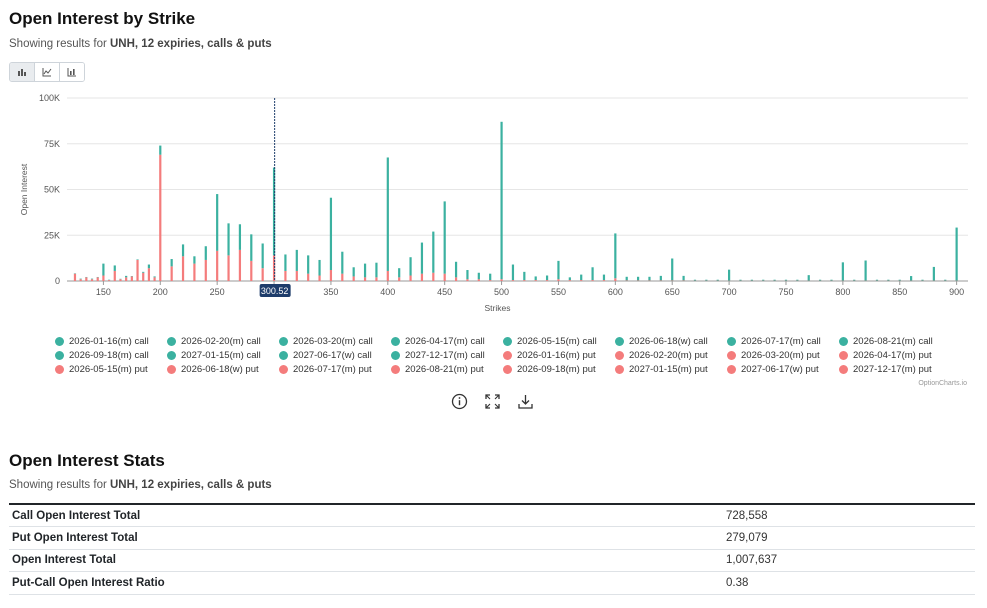 The width and height of the screenshot is (987, 608). I want to click on stat-label: Put Open Interest Total, so click(75, 537).